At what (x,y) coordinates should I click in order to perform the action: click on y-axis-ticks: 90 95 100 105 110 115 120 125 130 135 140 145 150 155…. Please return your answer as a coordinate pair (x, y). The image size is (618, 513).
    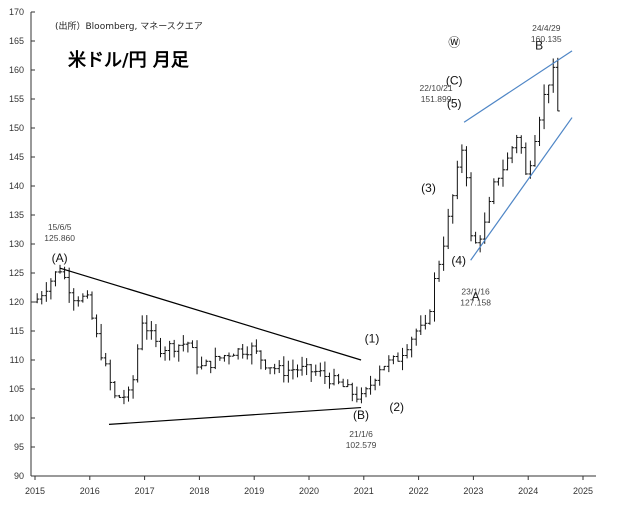
    Looking at the image, I should click on (22, 244).